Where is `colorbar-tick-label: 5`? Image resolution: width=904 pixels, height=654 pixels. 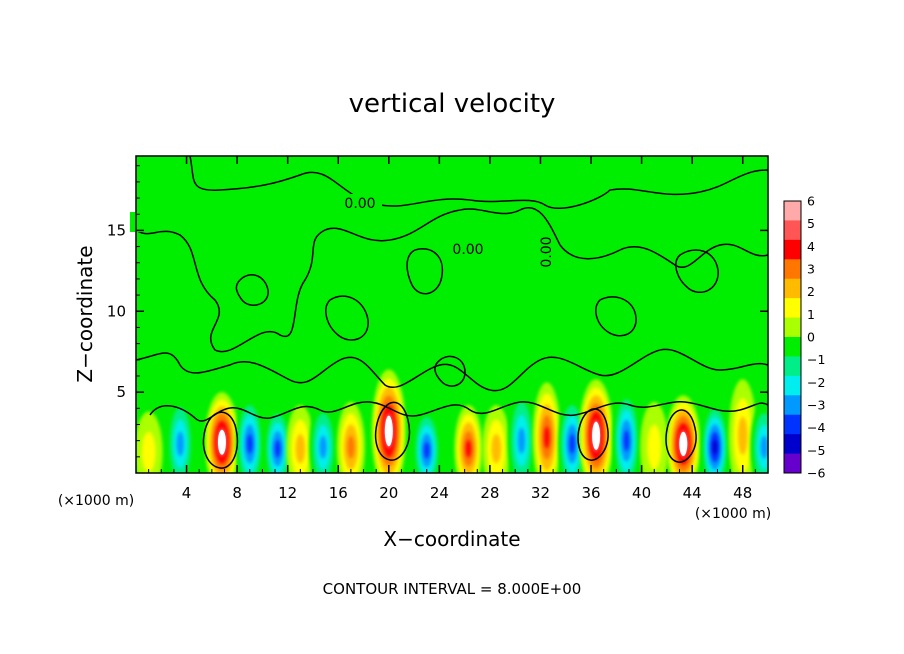 colorbar-tick-label: 5 is located at coordinates (811, 223).